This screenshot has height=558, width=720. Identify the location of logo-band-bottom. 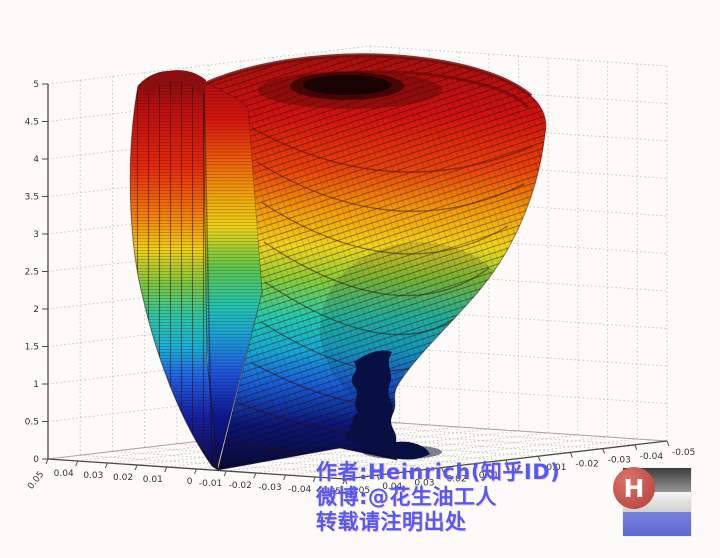
(657, 524).